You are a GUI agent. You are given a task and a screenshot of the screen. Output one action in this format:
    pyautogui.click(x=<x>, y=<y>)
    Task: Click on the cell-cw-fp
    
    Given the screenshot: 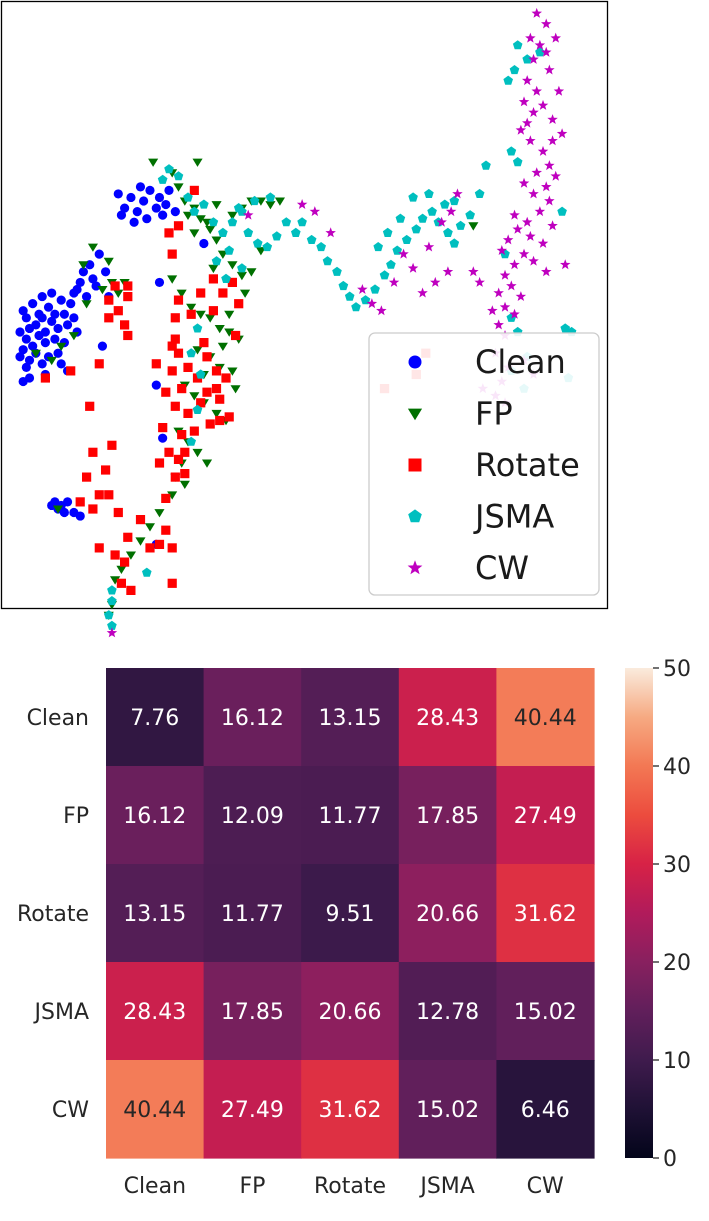 What is the action you would take?
    pyautogui.click(x=252, y=1109)
    